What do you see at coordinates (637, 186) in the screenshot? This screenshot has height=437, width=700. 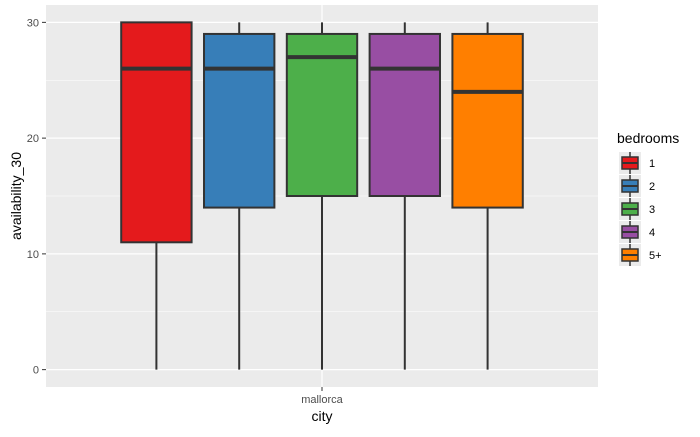 I see `legend-item-2: 2` at bounding box center [637, 186].